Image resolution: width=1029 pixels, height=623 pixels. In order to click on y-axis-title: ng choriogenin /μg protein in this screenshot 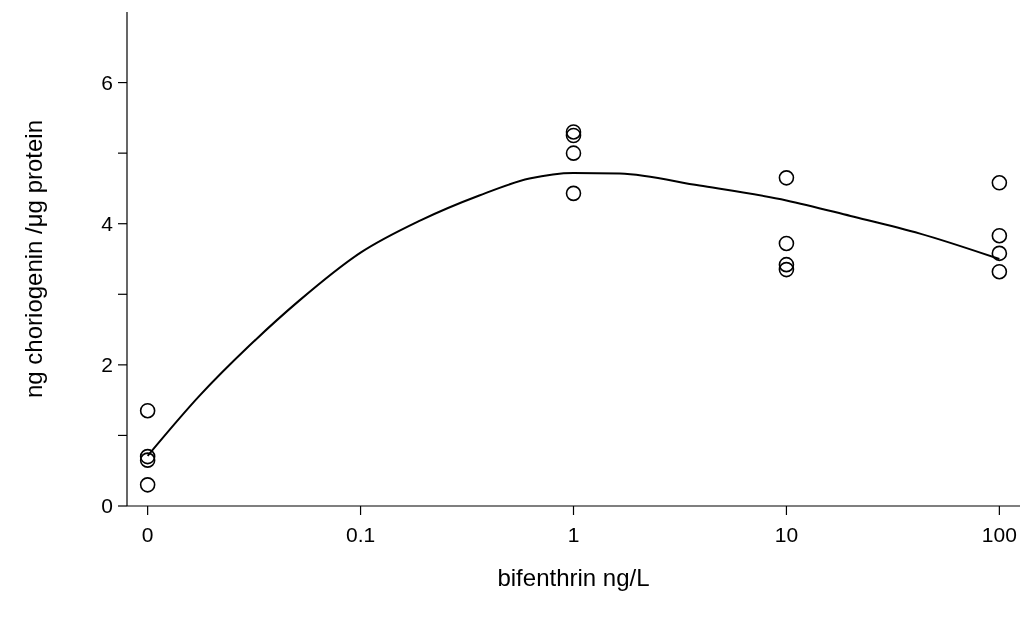, I will do `click(33, 259)`.